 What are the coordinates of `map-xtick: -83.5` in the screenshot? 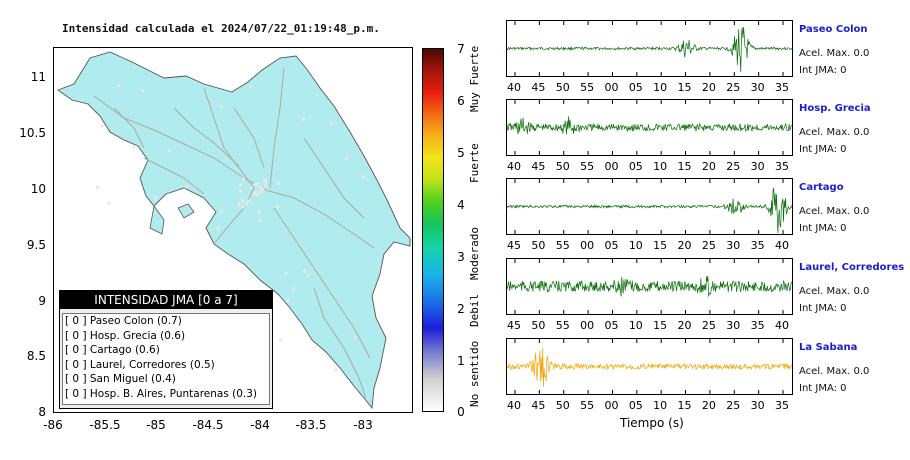 It's located at (311, 425).